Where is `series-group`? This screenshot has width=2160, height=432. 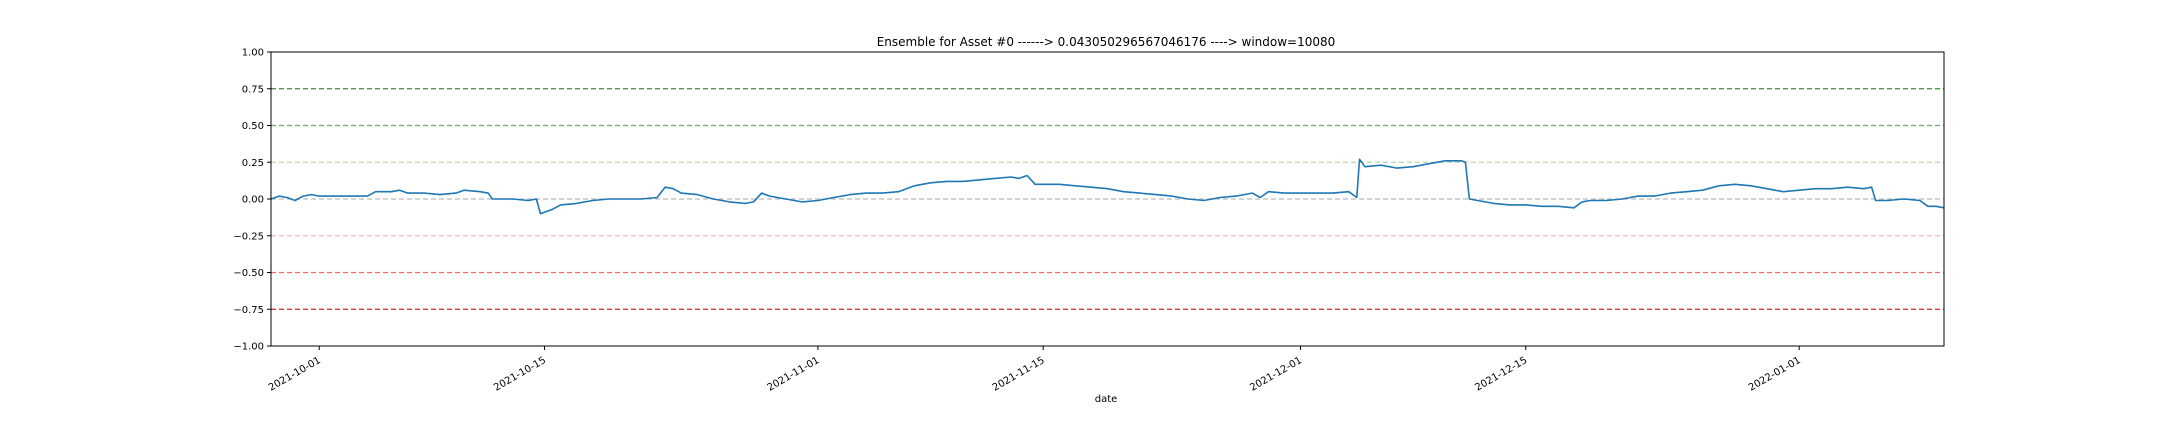
series-group is located at coordinates (1107, 186).